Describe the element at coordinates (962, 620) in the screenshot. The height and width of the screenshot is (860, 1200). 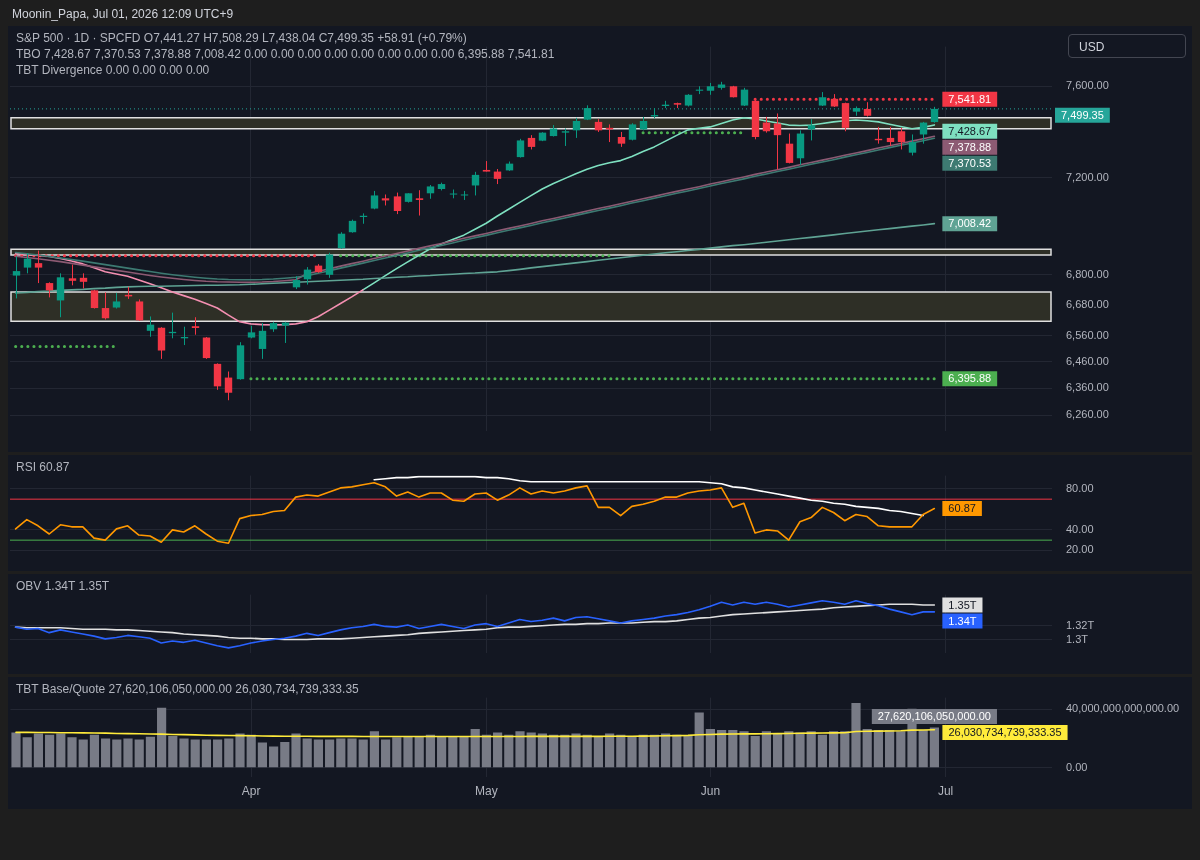
I see `data-label: 1.34T` at that location.